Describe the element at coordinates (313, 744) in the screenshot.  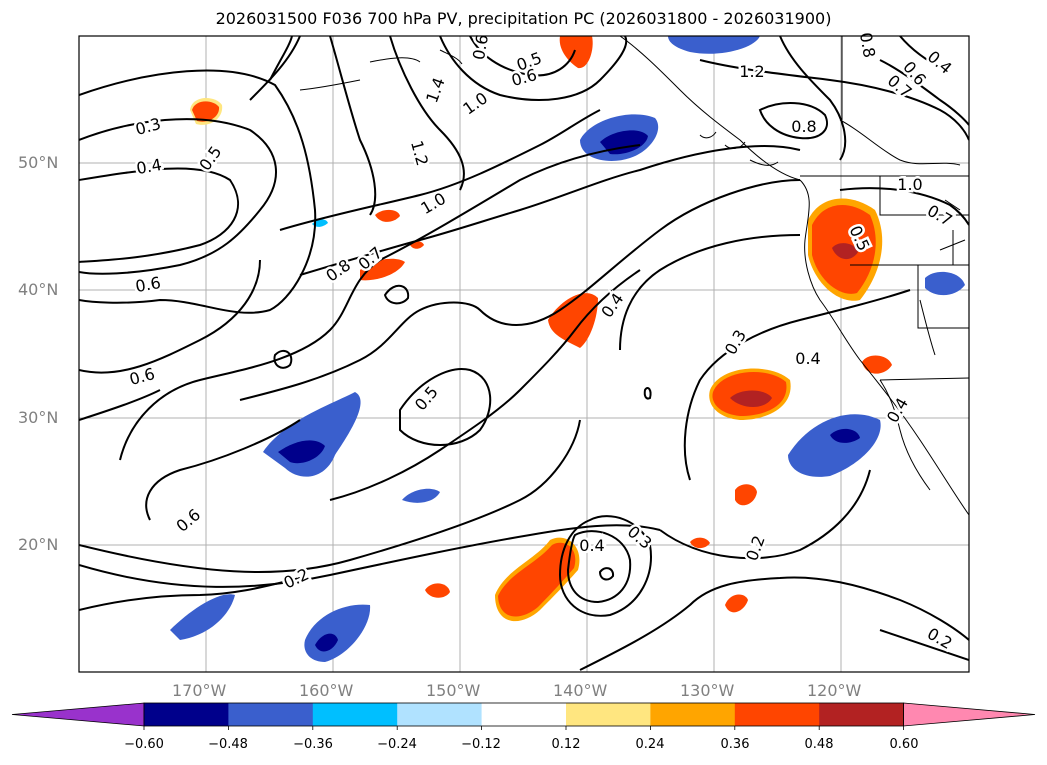
I see `colorbar-tick: −0.36` at that location.